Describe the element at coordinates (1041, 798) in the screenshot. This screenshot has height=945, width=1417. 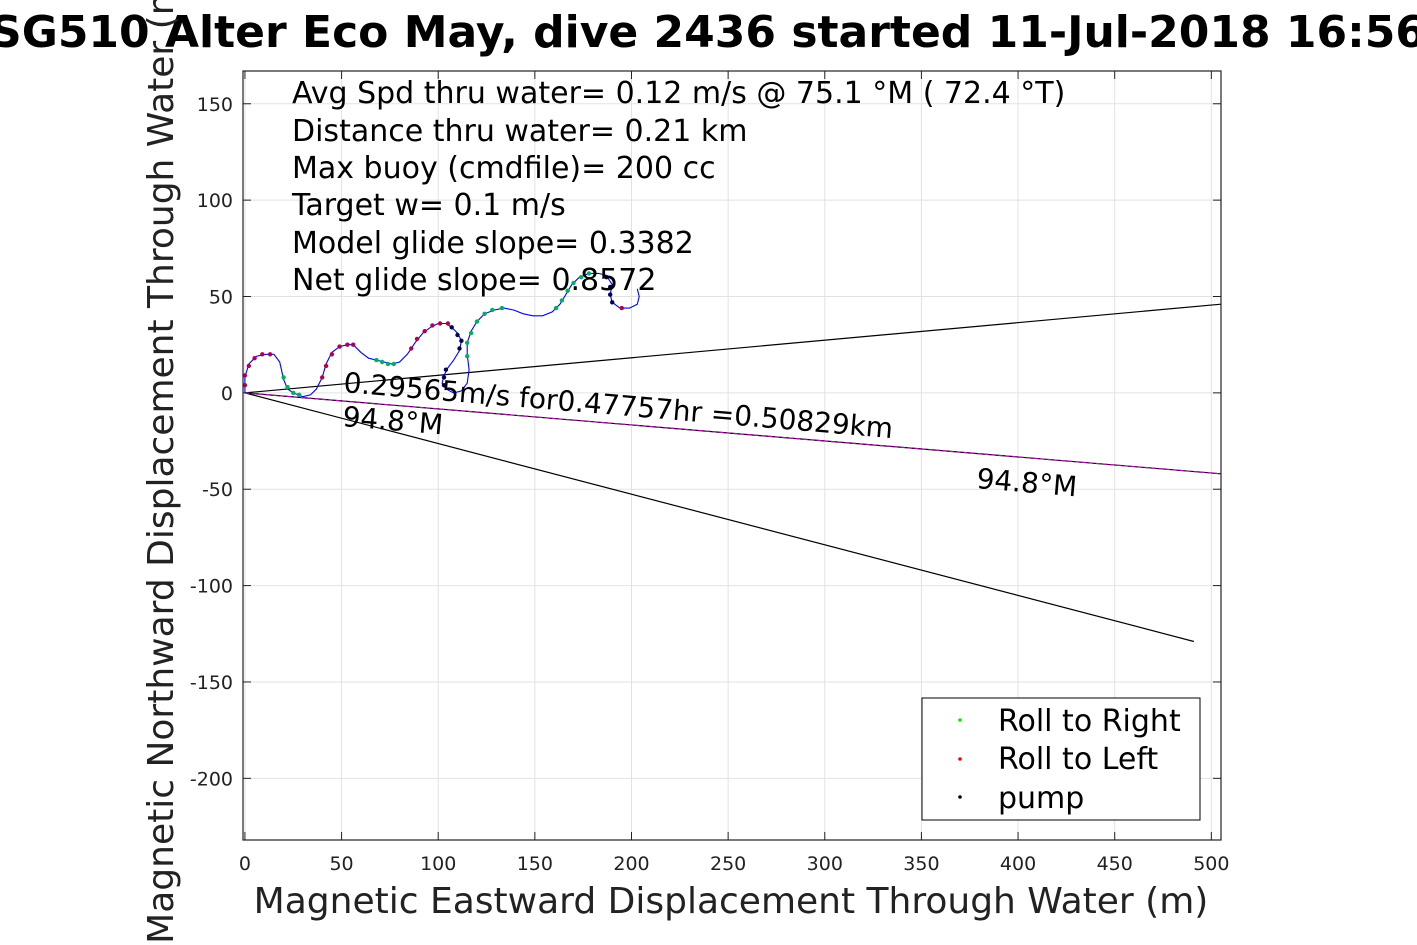
I see `legend-label-pump: pump` at that location.